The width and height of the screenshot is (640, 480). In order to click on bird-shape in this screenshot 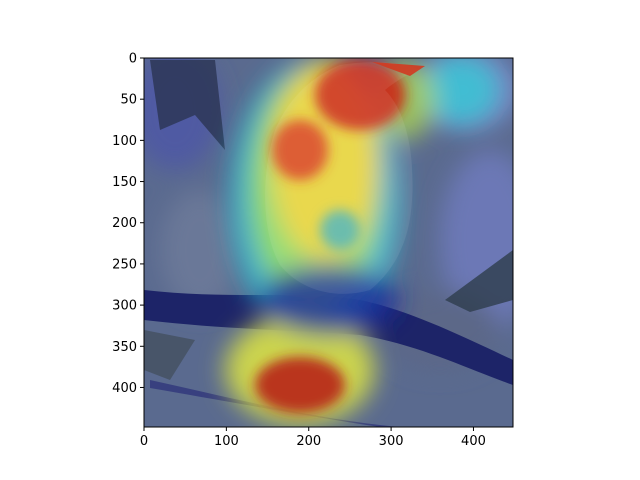, I will do `click(342, 178)`.